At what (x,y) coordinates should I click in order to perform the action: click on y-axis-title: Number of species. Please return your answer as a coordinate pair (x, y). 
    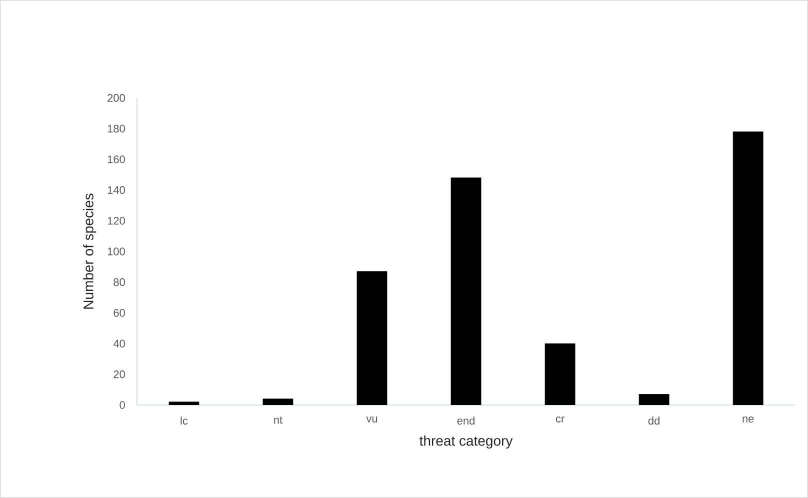
    Looking at the image, I should click on (89, 251).